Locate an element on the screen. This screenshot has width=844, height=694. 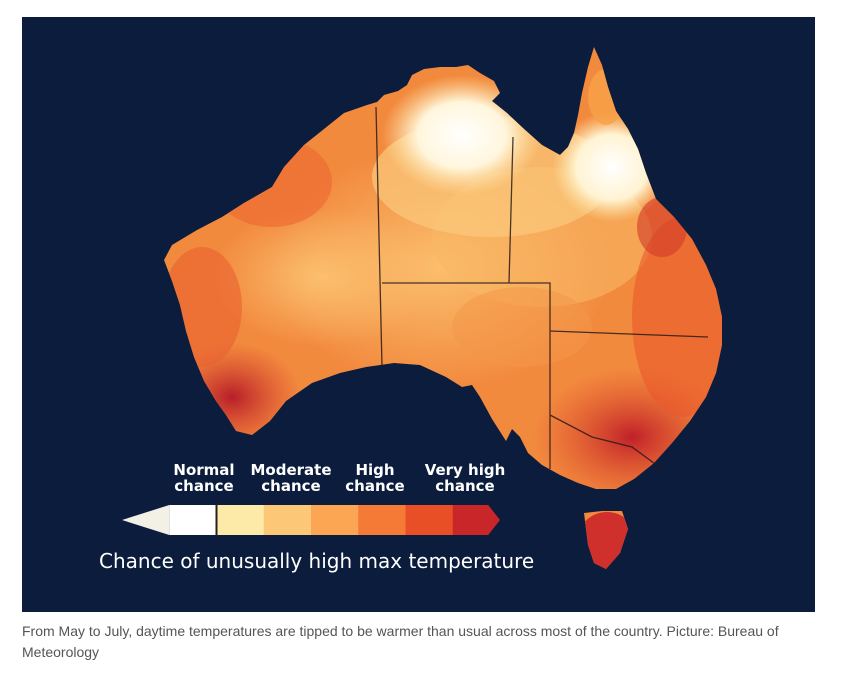
legend-color-bar is located at coordinates (311, 520).